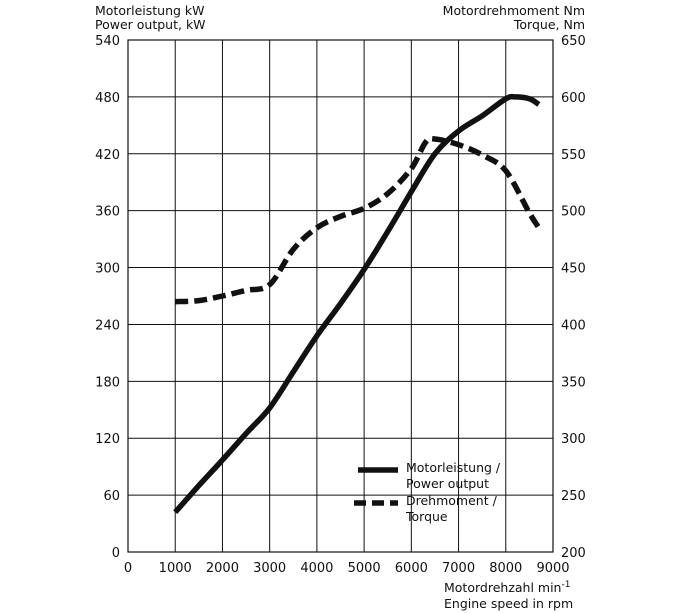  I want to click on torque-series-line, so click(358, 220).